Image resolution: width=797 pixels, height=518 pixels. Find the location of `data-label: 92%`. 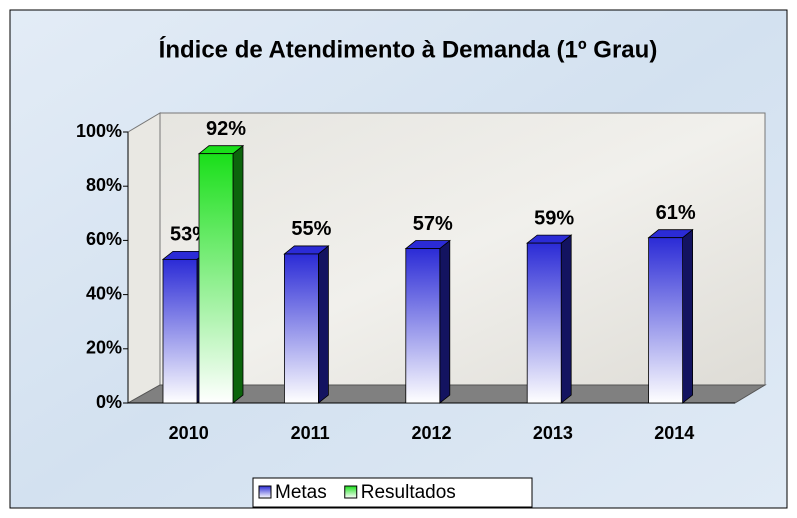

data-label: 92% is located at coordinates (226, 129).